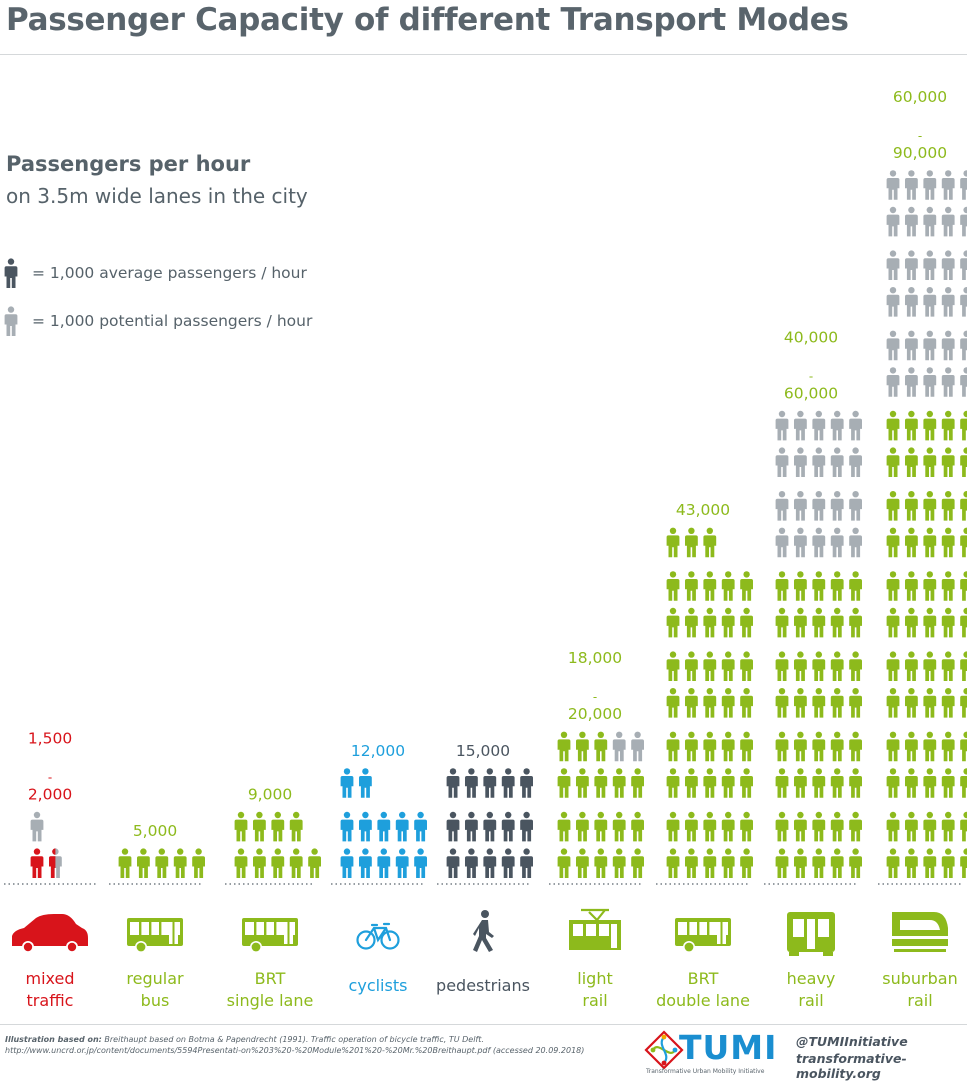 The height and width of the screenshot is (1081, 967). I want to click on category-5: 18,000 -20,000 light rail, so click(596, 829).